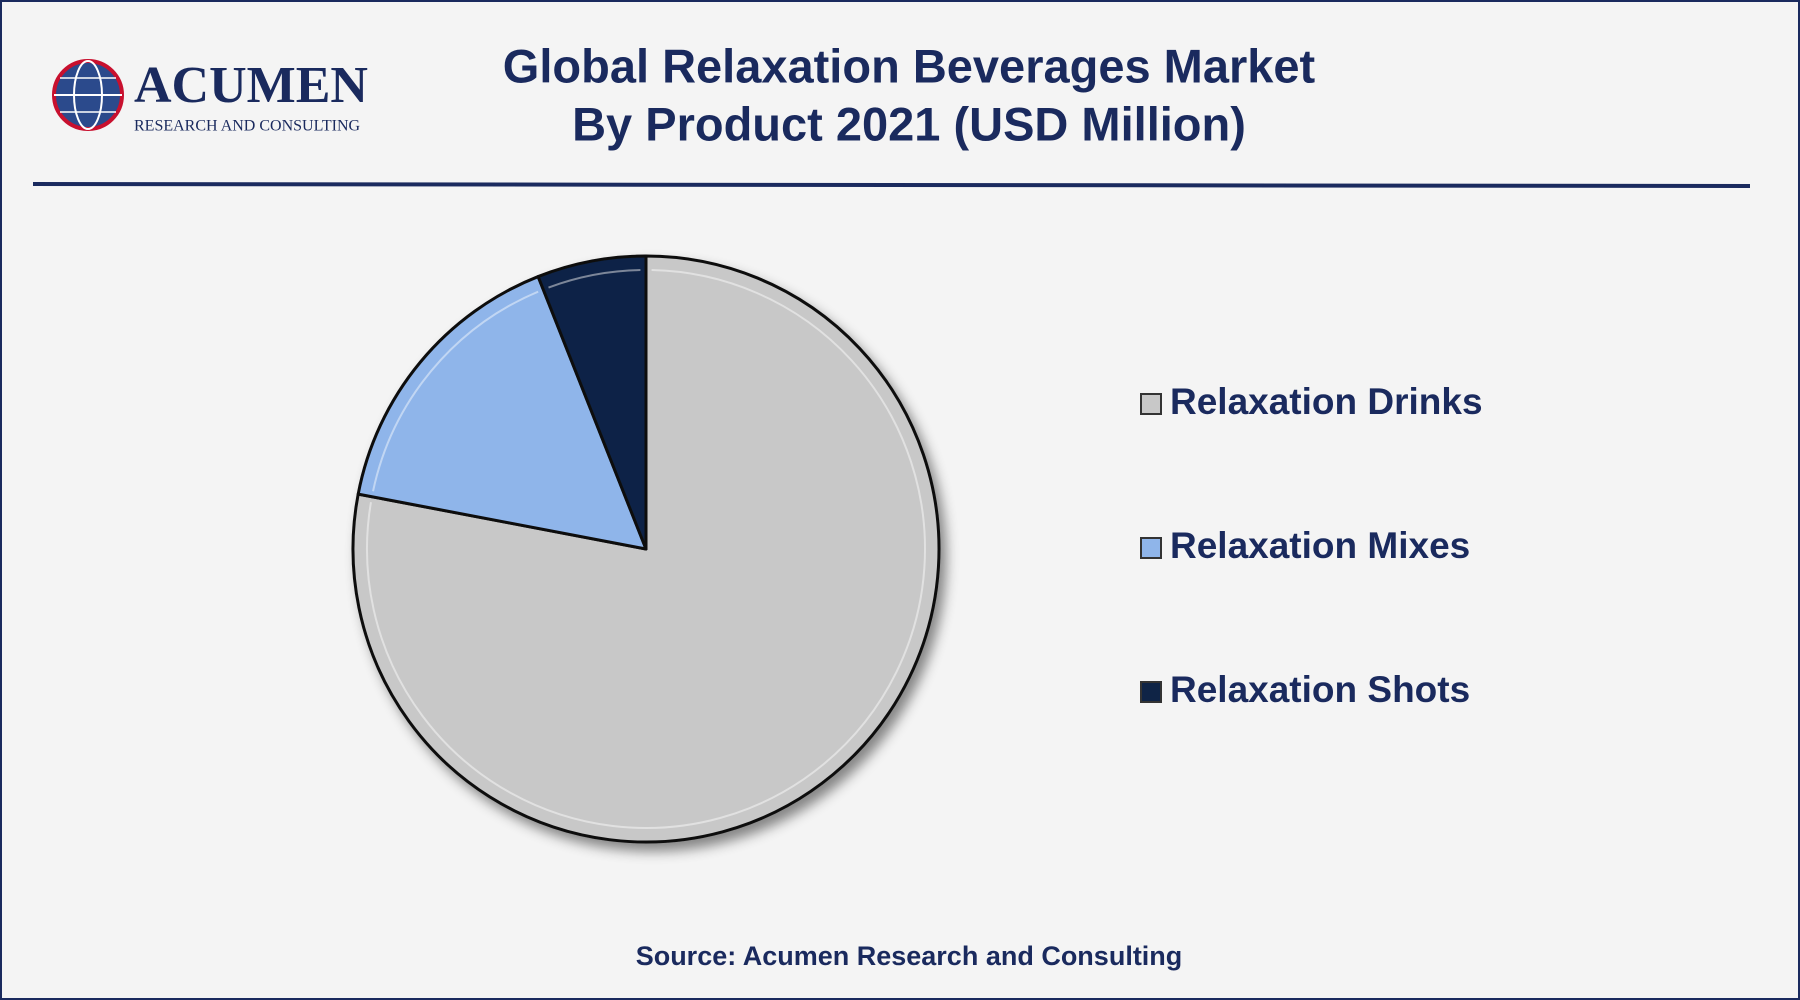  What do you see at coordinates (1320, 689) in the screenshot?
I see `legend-label: Relaxation Shots` at bounding box center [1320, 689].